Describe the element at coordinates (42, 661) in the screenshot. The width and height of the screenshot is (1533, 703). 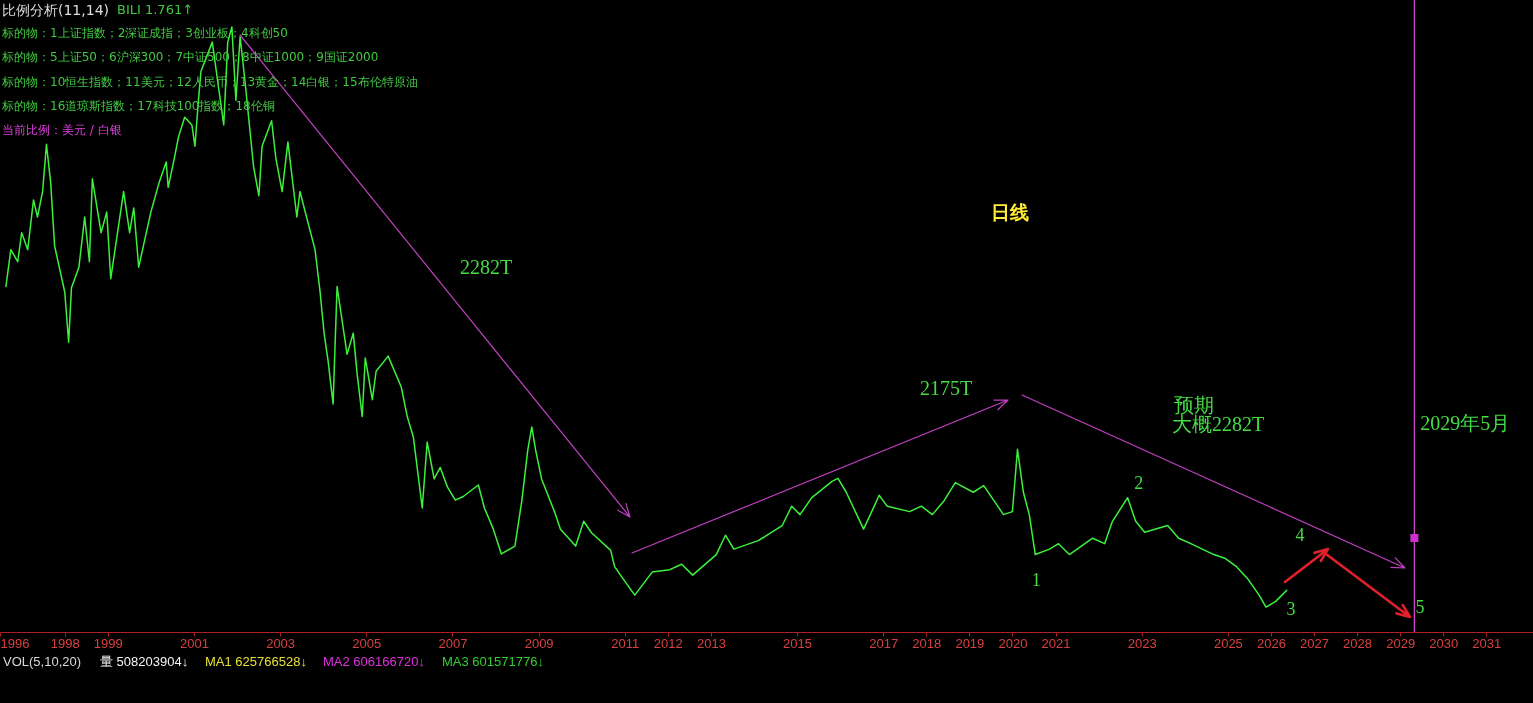
I see `text: VOL(5,10,20)` at that location.